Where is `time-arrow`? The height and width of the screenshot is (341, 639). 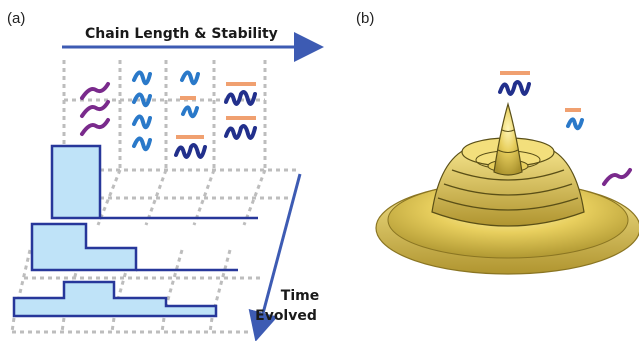
time-arrow is located at coordinates (275, 257).